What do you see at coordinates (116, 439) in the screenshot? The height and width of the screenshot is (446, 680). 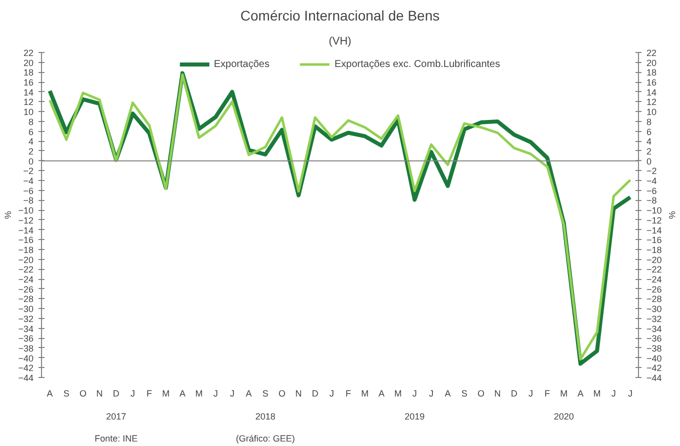 I see `source-note: Fonte: INE` at bounding box center [116, 439].